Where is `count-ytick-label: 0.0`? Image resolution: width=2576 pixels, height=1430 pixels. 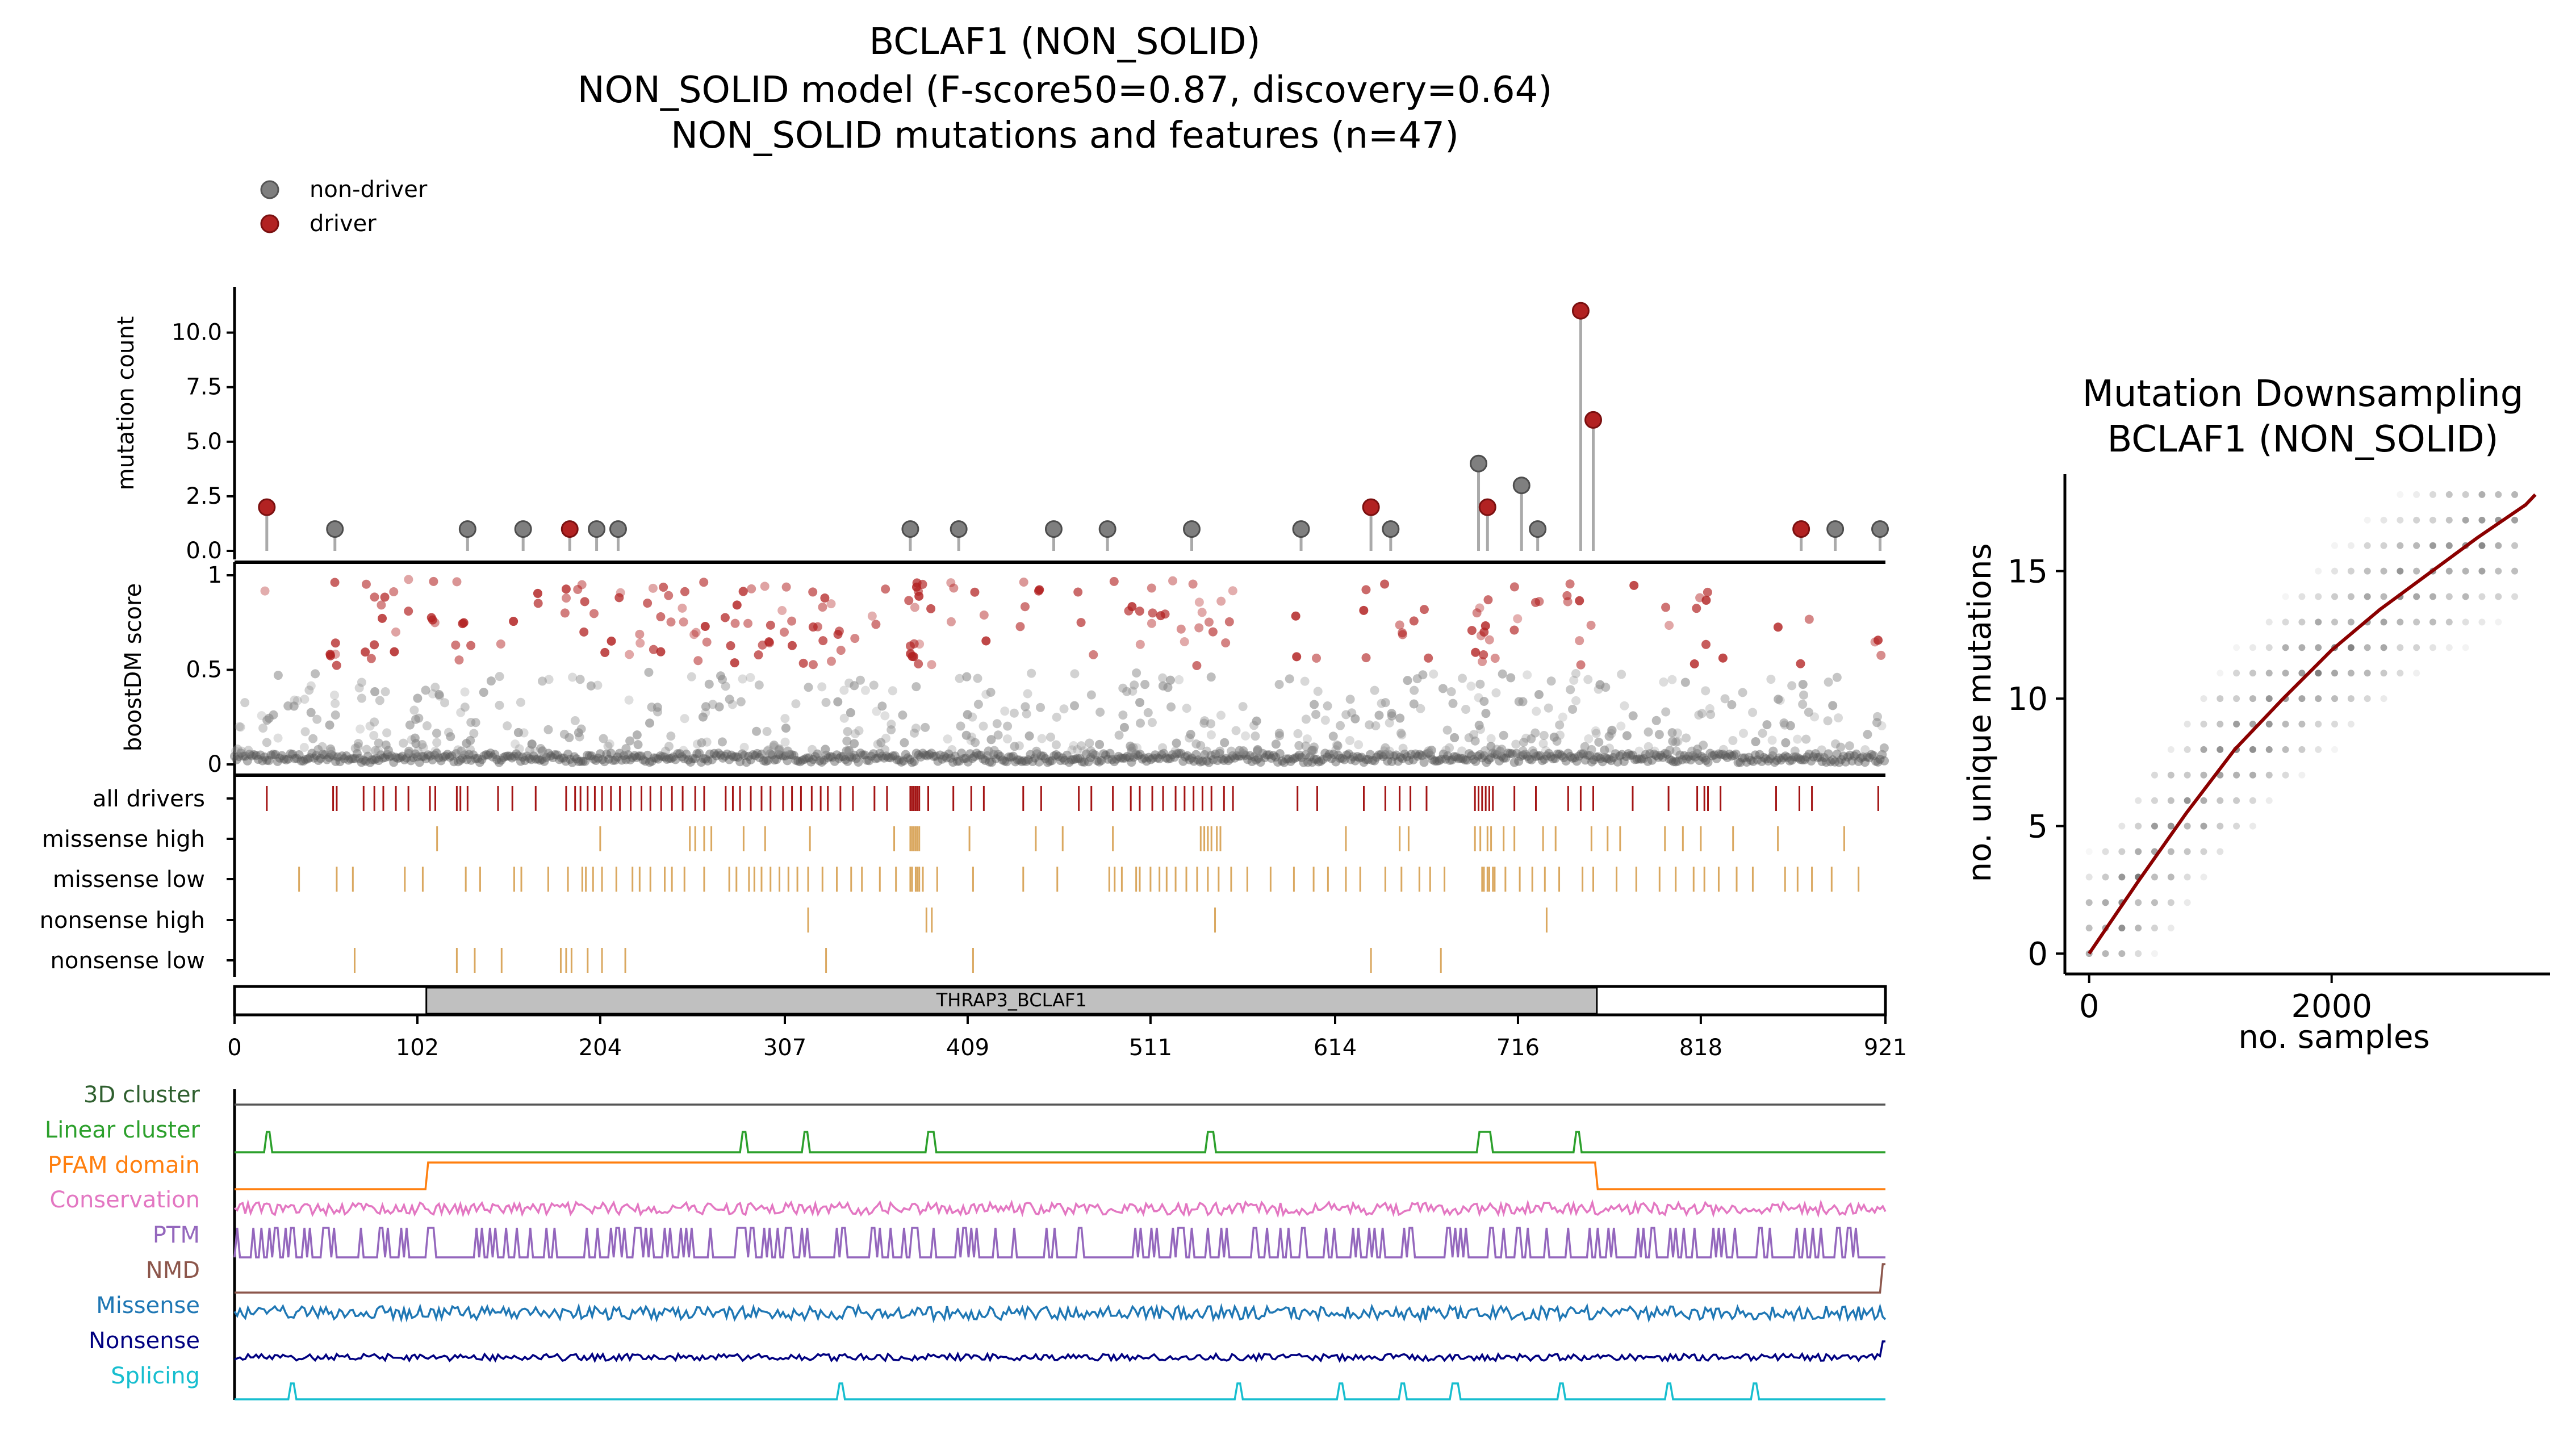
count-ytick-label: 0.0 is located at coordinates (204, 551).